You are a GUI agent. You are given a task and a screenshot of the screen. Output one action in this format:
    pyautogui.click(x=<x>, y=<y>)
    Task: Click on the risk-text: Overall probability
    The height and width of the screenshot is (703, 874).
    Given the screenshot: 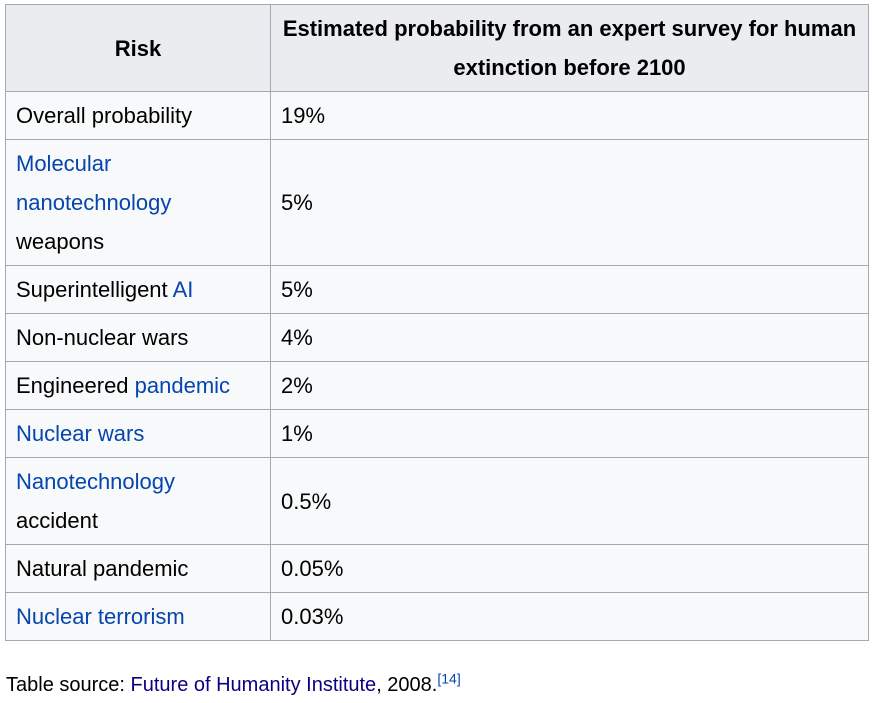 What is the action you would take?
    pyautogui.click(x=104, y=115)
    